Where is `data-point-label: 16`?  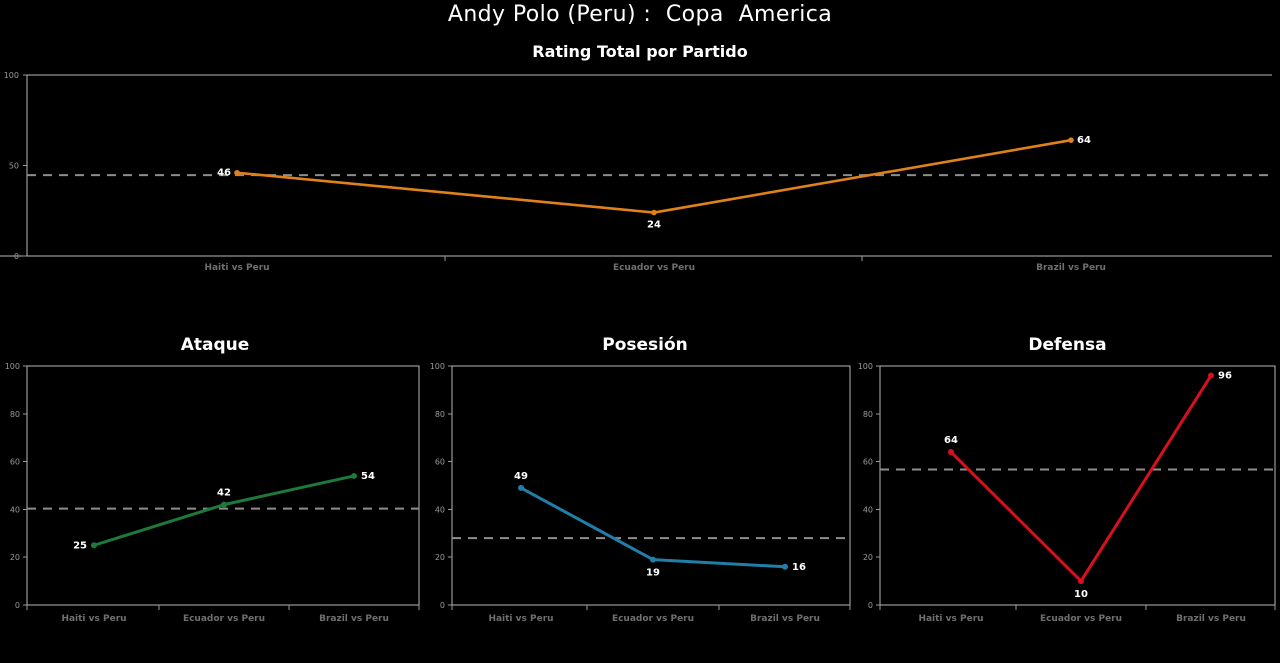
data-point-label: 16 is located at coordinates (799, 567).